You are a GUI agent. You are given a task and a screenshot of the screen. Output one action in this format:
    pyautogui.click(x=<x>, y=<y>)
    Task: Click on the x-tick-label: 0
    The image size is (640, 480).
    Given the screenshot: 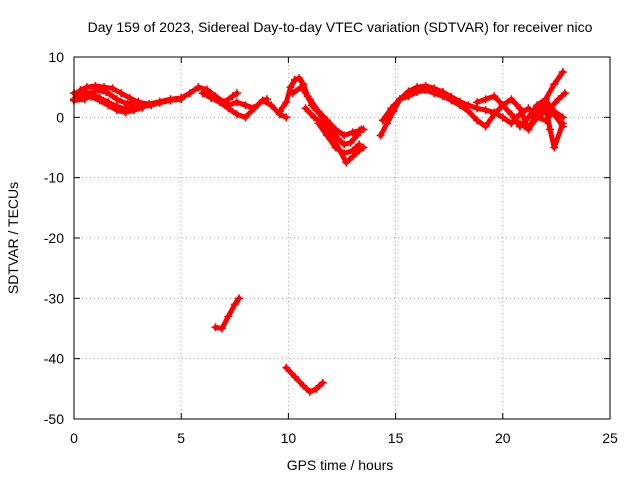 What is the action you would take?
    pyautogui.click(x=74, y=438)
    